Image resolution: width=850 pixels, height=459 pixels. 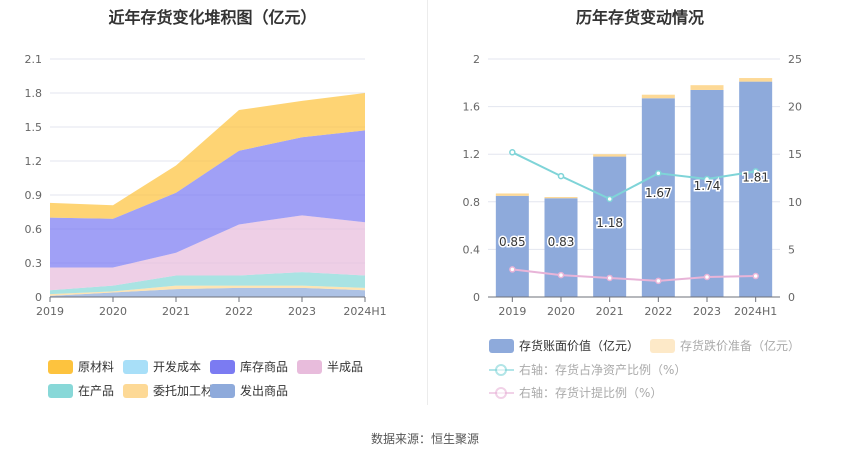 I want to click on legend-item: 右轴：存货占净资产比例（%）, so click(x=587, y=369).